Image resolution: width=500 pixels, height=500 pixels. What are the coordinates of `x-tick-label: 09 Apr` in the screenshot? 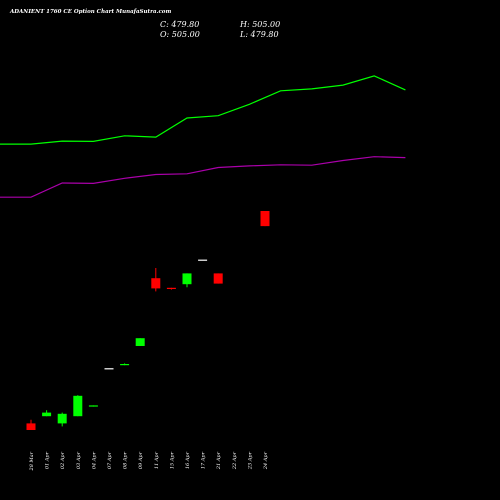 It's located at (141, 460).